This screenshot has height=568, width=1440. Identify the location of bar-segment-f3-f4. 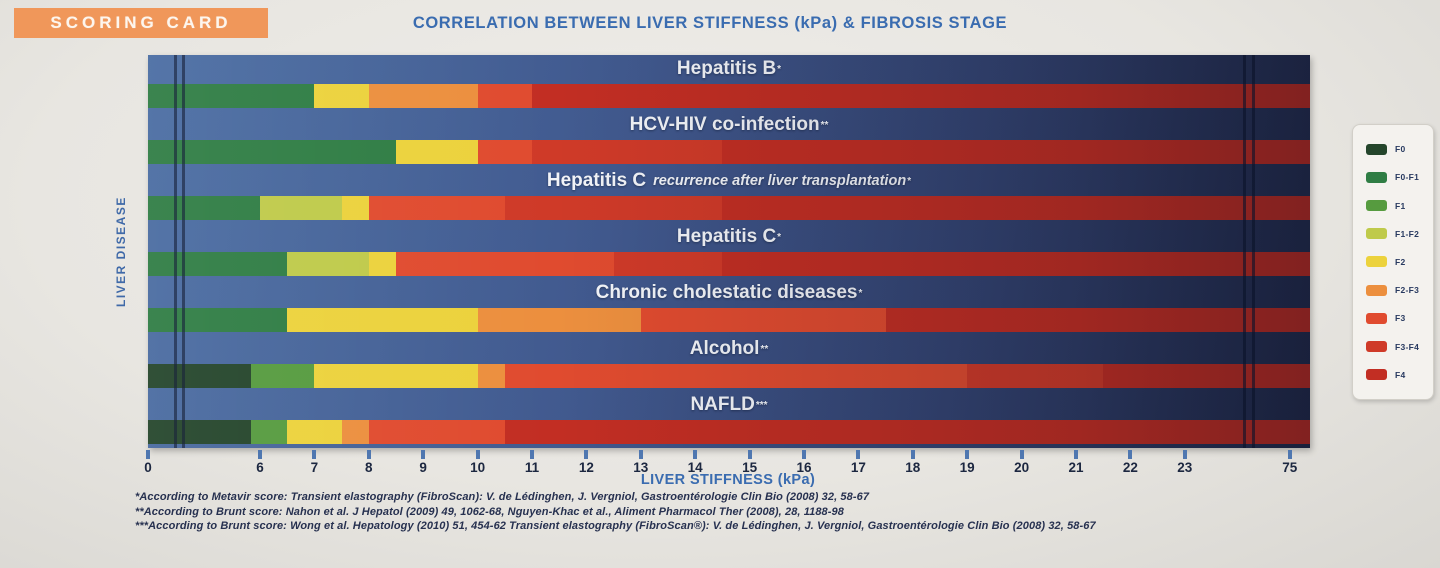
(627, 152).